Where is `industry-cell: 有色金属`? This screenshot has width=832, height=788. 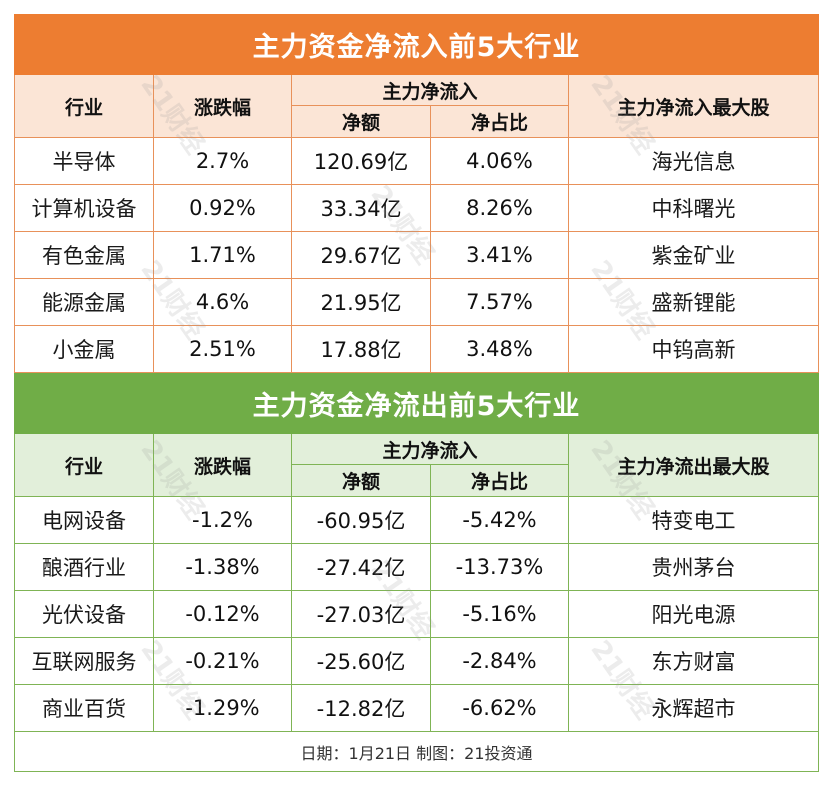
industry-cell: 有色金属 is located at coordinates (84, 255).